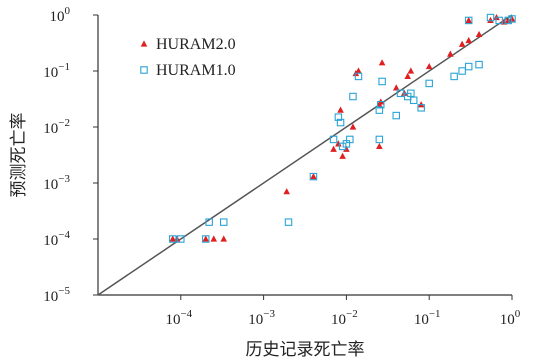  I want to click on legend-label: HURAM1.0, so click(196, 70).